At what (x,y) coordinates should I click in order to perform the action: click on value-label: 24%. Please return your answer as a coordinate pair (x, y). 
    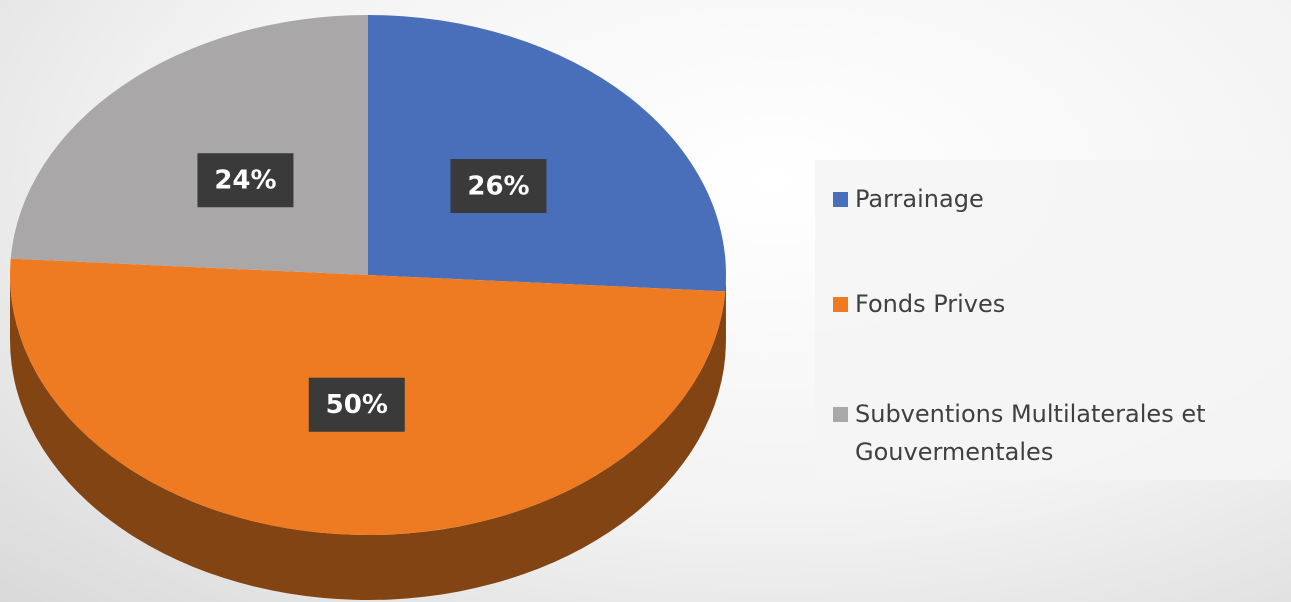
    Looking at the image, I should click on (245, 181).